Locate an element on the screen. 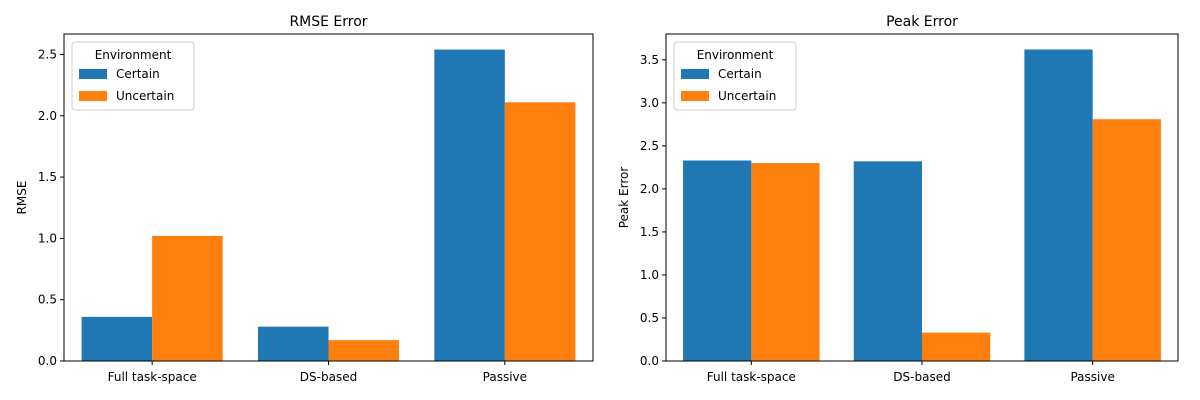 Image resolution: width=1200 pixels, height=400 pixels. chart-title: Peak Error is located at coordinates (922, 22).